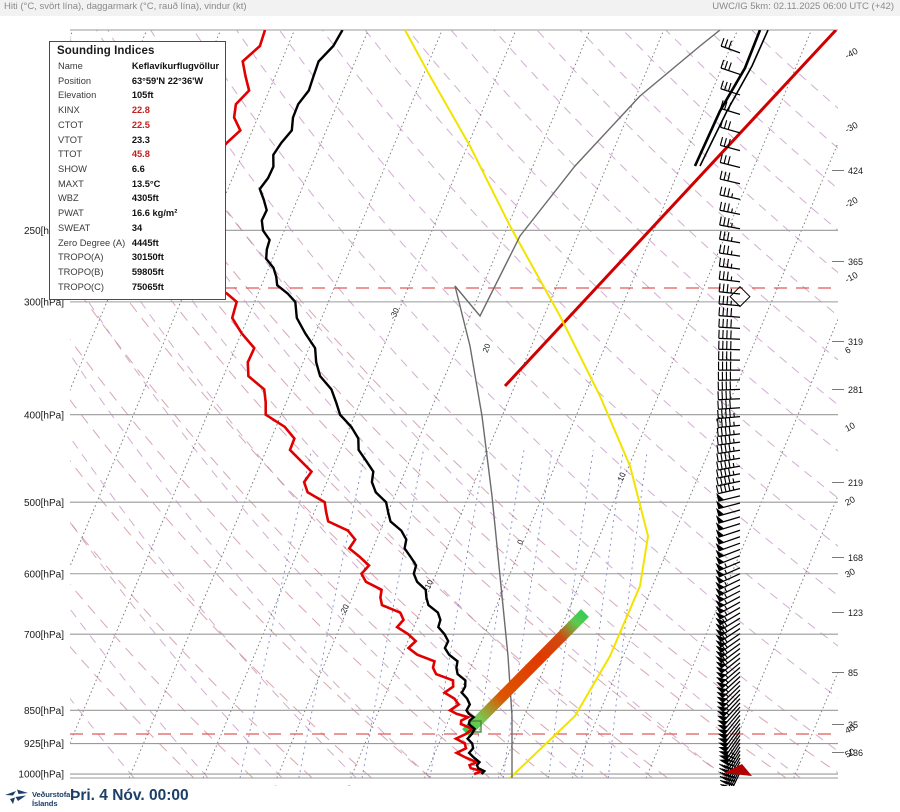 This screenshot has height=812, width=900. Describe the element at coordinates (173, 243) in the screenshot. I see `indices-row-value: 4445ft` at that location.